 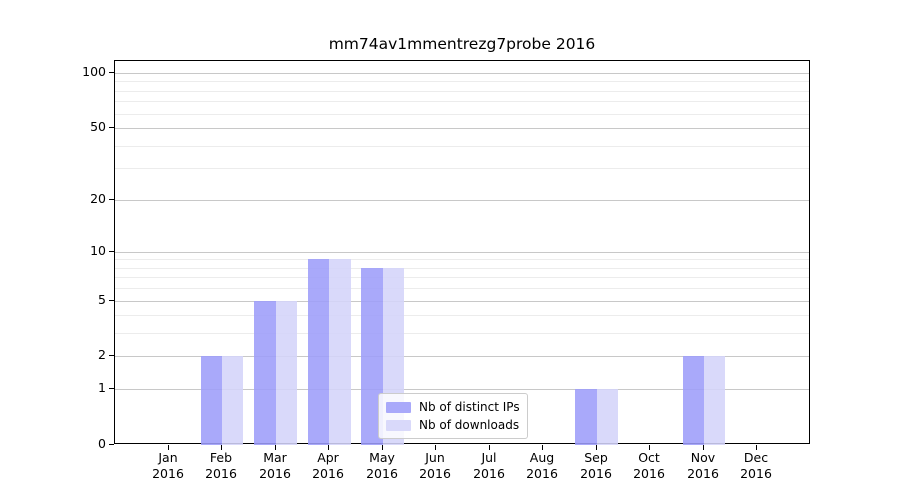 What do you see at coordinates (328, 465) in the screenshot?
I see `x-tick-label: Apr 2016` at bounding box center [328, 465].